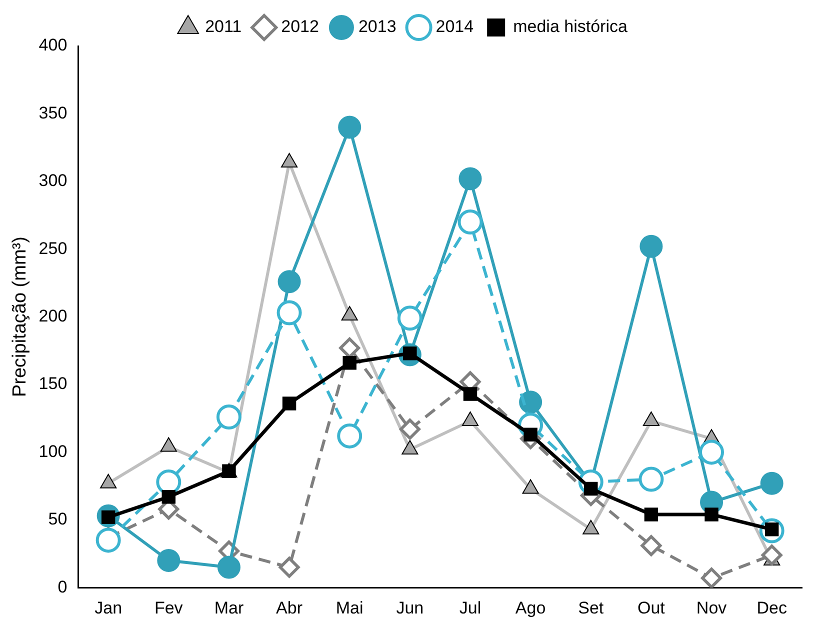  What do you see at coordinates (591, 608) in the screenshot?
I see `x-tick-label: Set` at bounding box center [591, 608].